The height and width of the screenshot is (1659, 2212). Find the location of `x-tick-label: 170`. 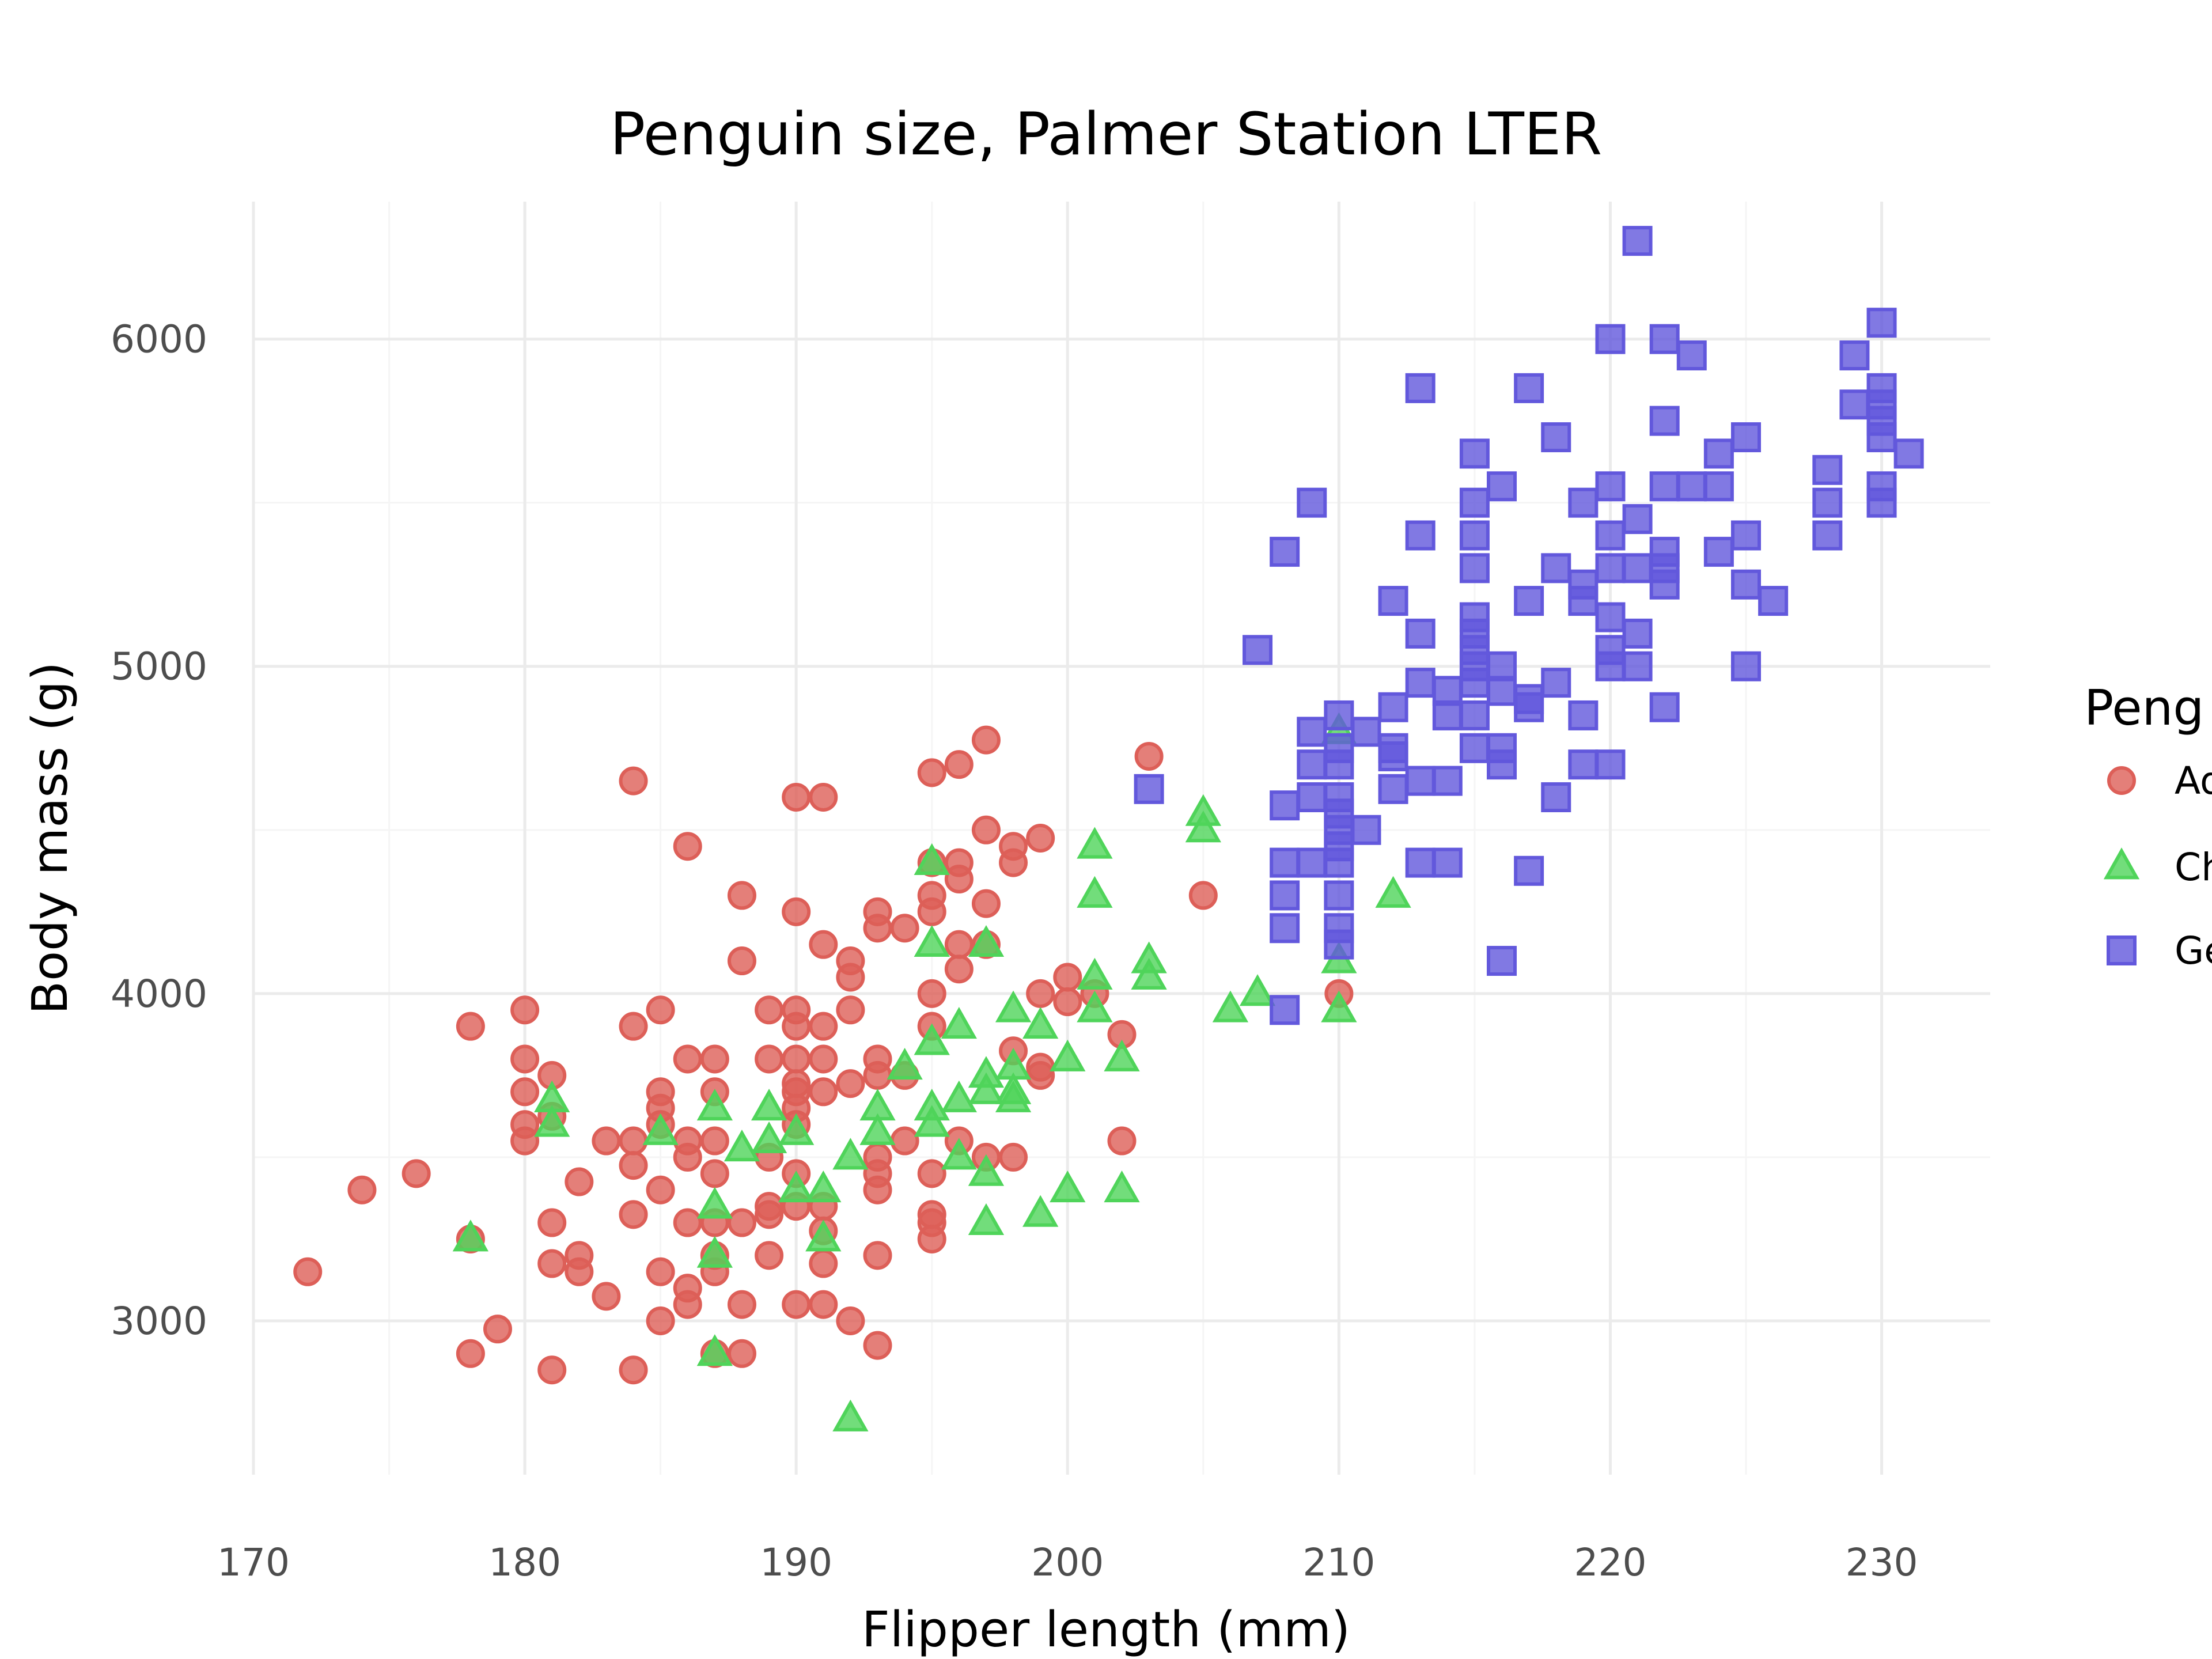

x-tick-label: 170 is located at coordinates (253, 1562).